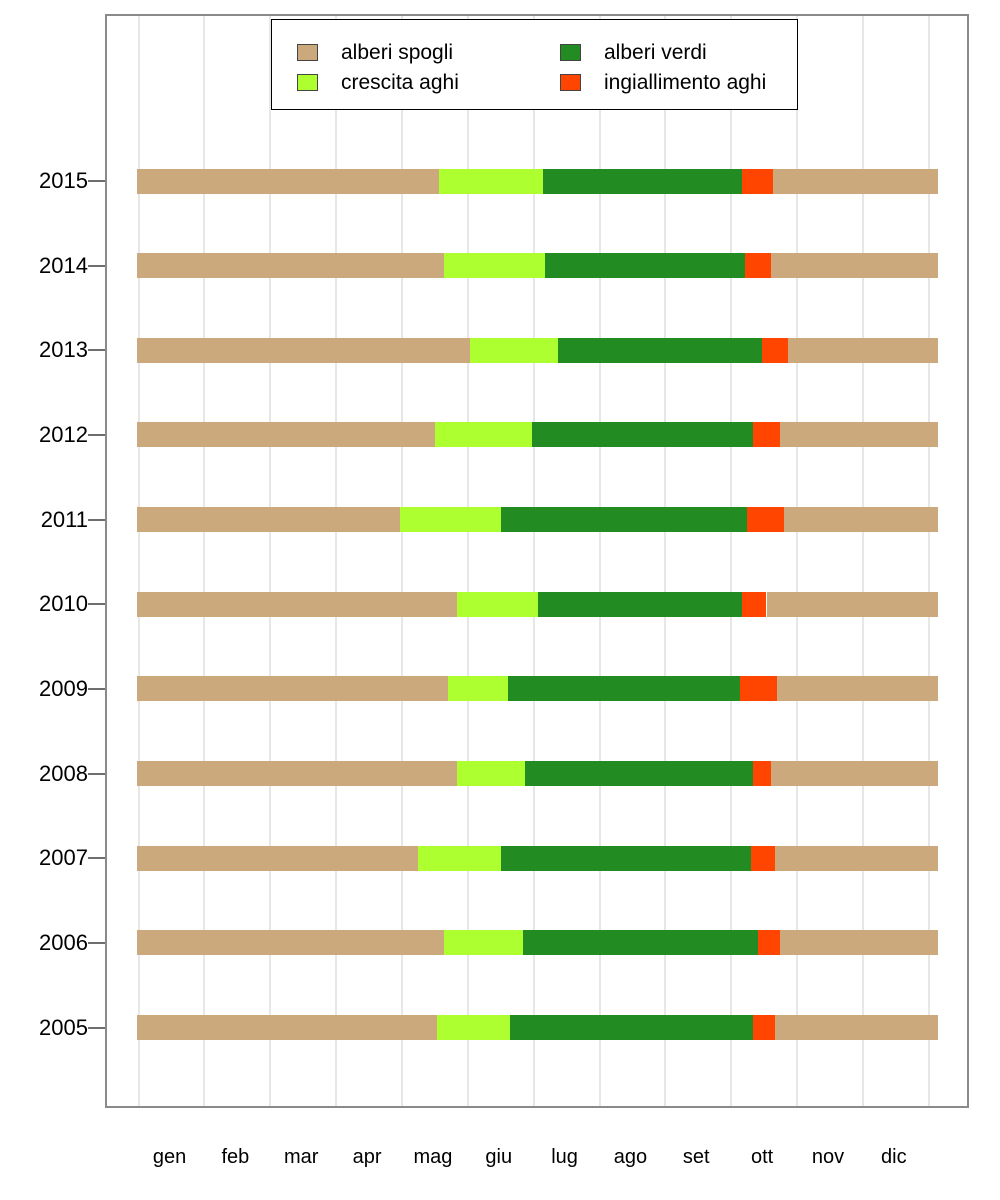 The image size is (1000, 1200). I want to click on legend-label: ingiallimento aghi, so click(685, 82).